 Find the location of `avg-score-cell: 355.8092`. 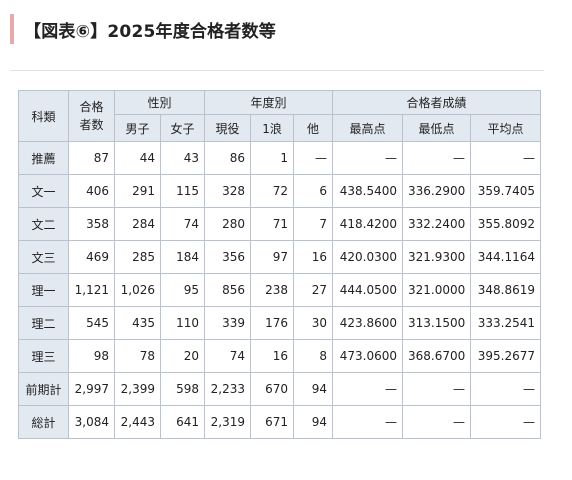

avg-score-cell: 355.8092 is located at coordinates (506, 224).